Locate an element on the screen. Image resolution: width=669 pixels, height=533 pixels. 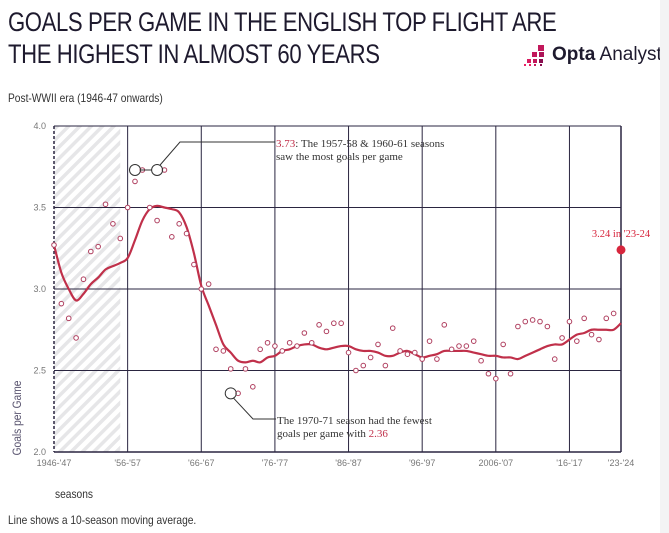
x-tick-label: '23-'24 is located at coordinates (621, 463).